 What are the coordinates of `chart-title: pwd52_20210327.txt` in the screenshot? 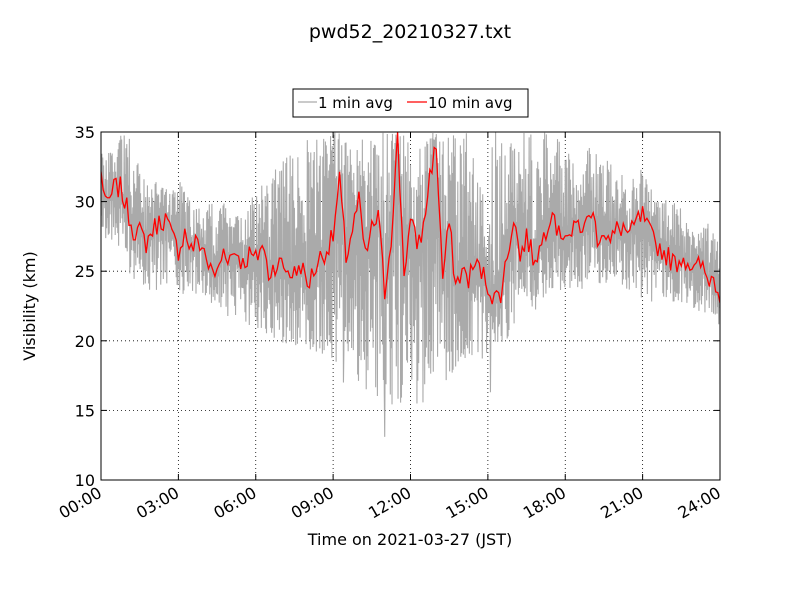 It's located at (410, 32).